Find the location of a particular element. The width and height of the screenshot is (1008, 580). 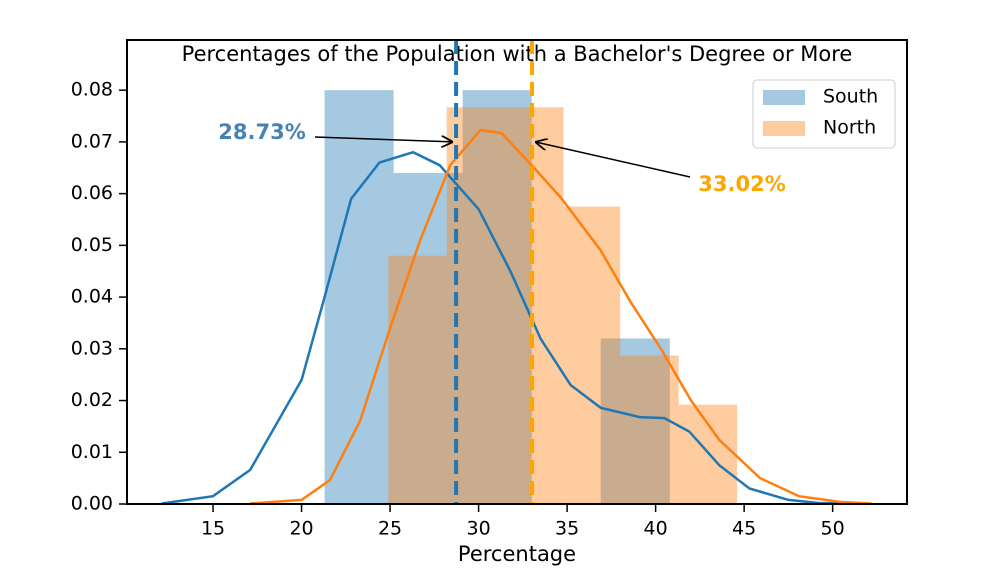

annotation-label: 28.73% is located at coordinates (261, 132).